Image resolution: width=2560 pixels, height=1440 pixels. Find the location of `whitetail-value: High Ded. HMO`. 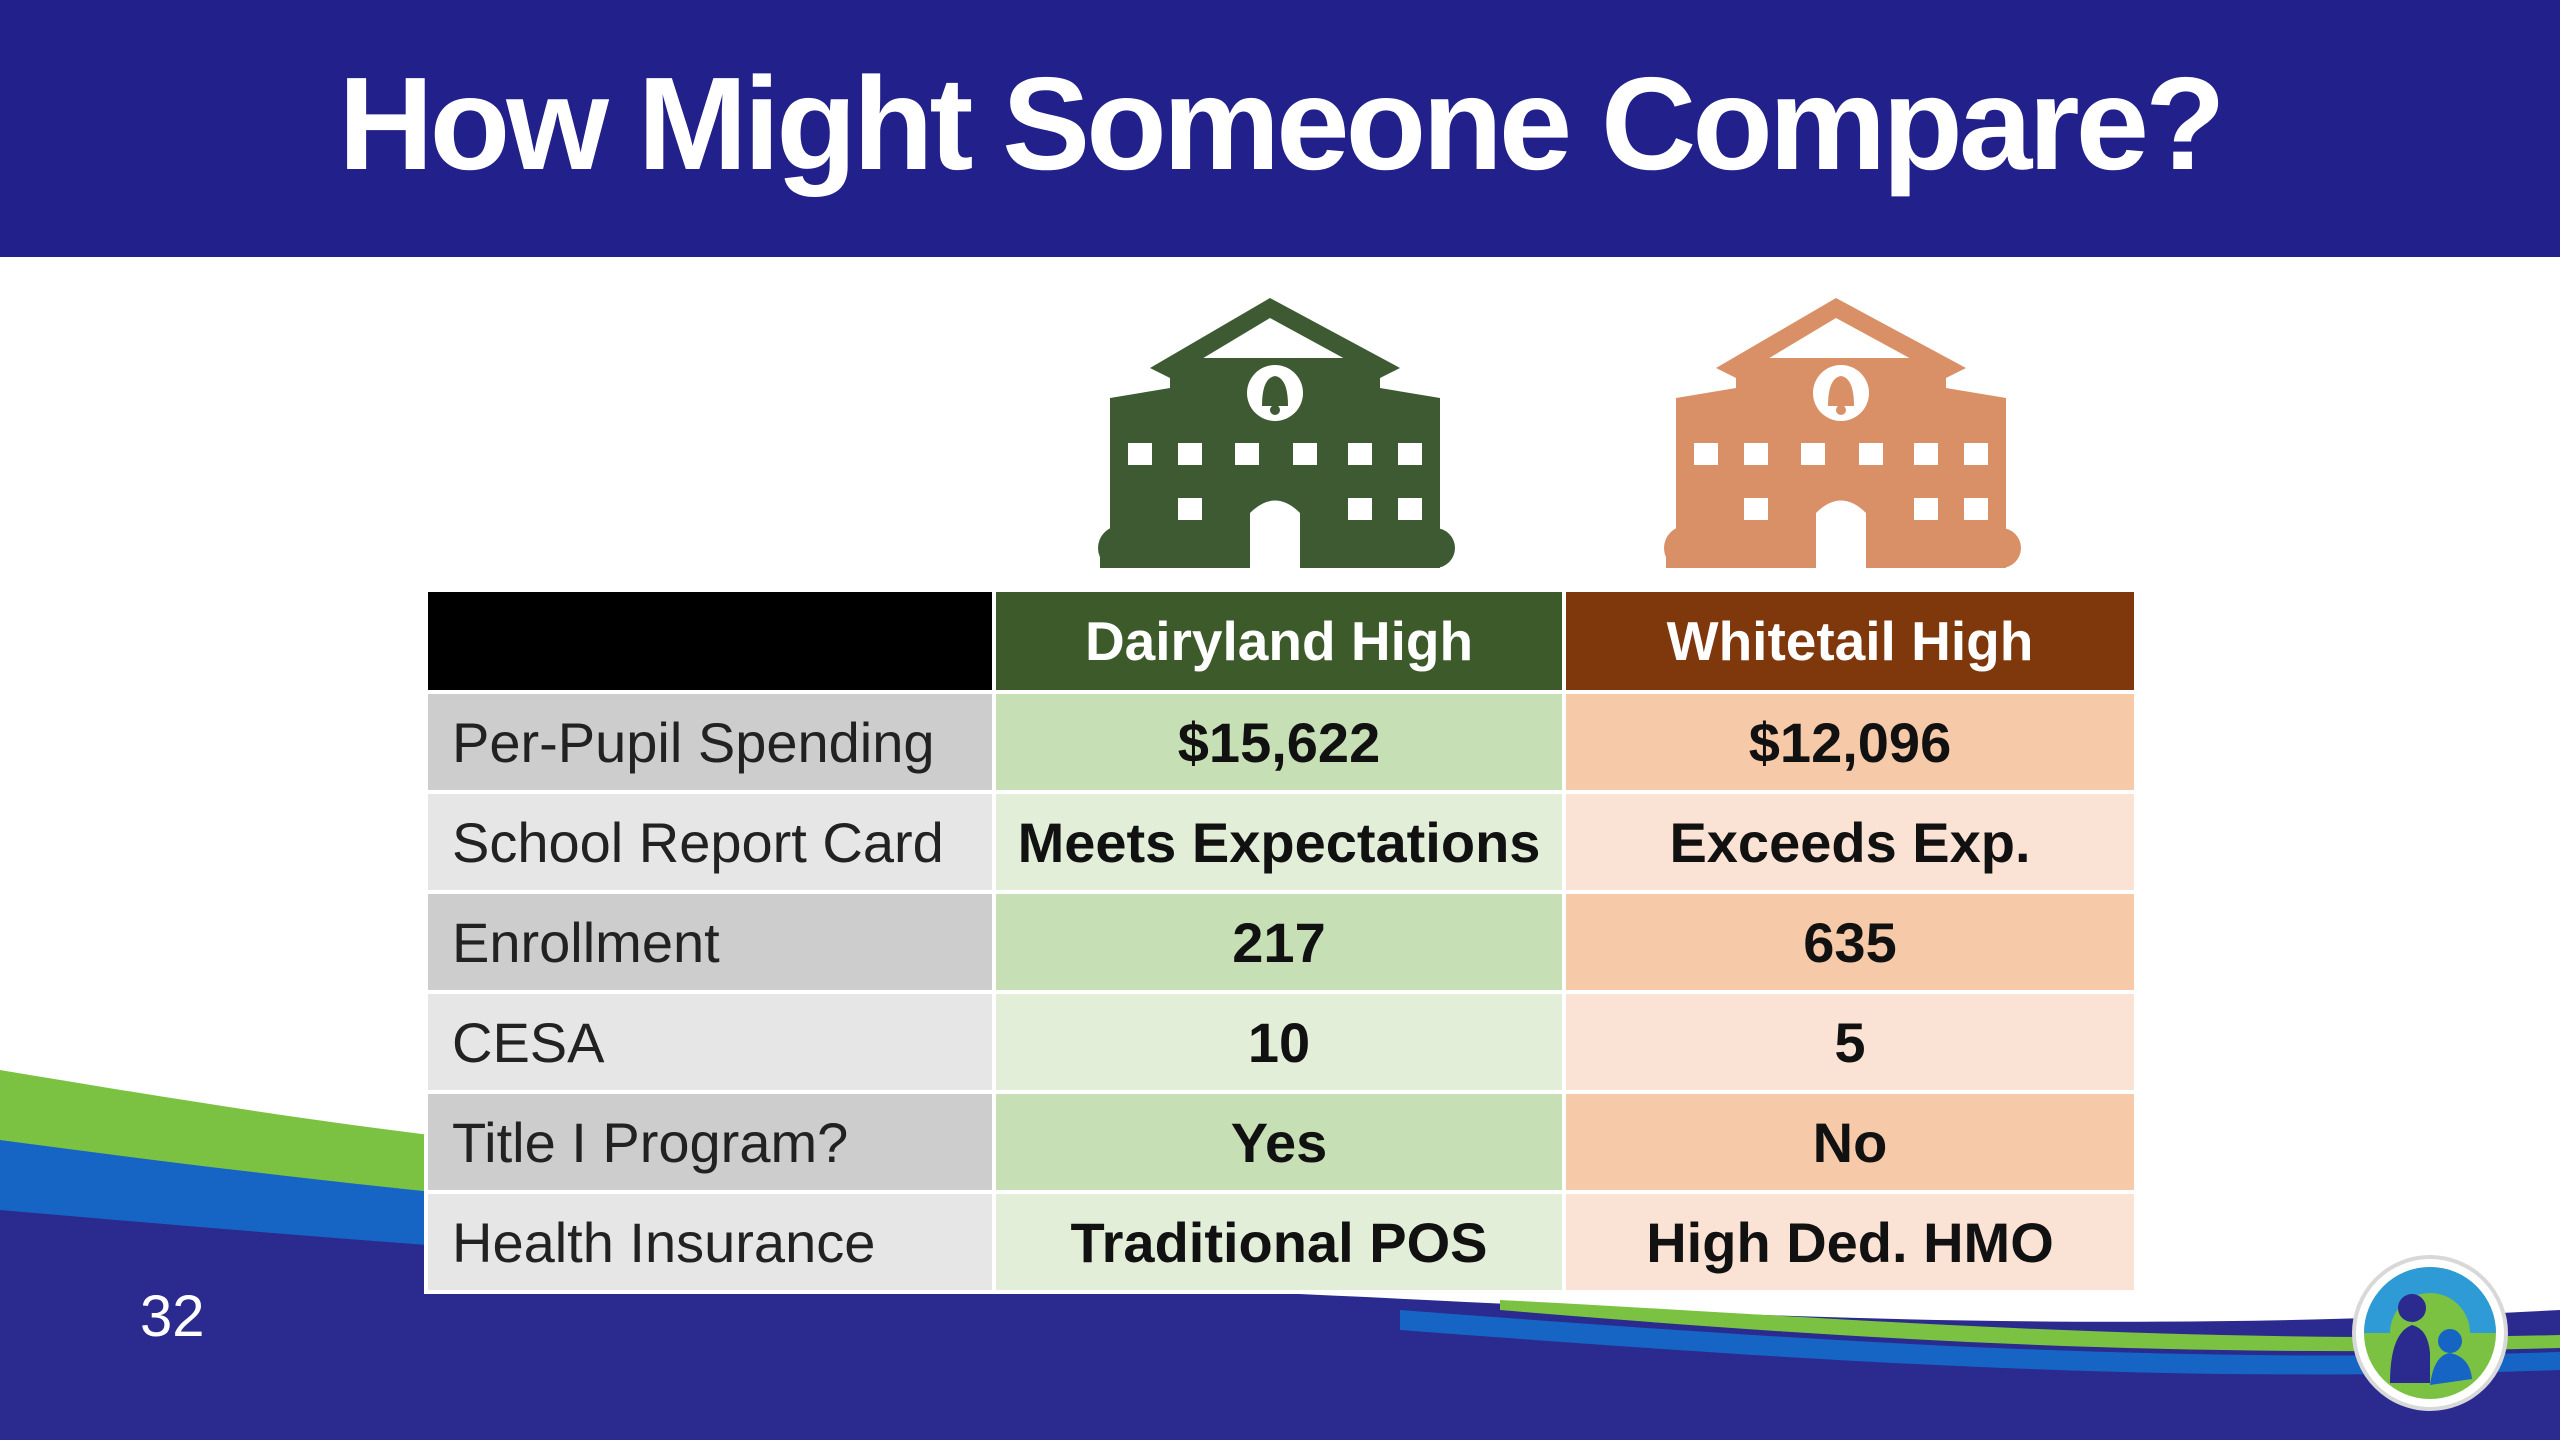

whitetail-value: High Ded. HMO is located at coordinates (1850, 1242).